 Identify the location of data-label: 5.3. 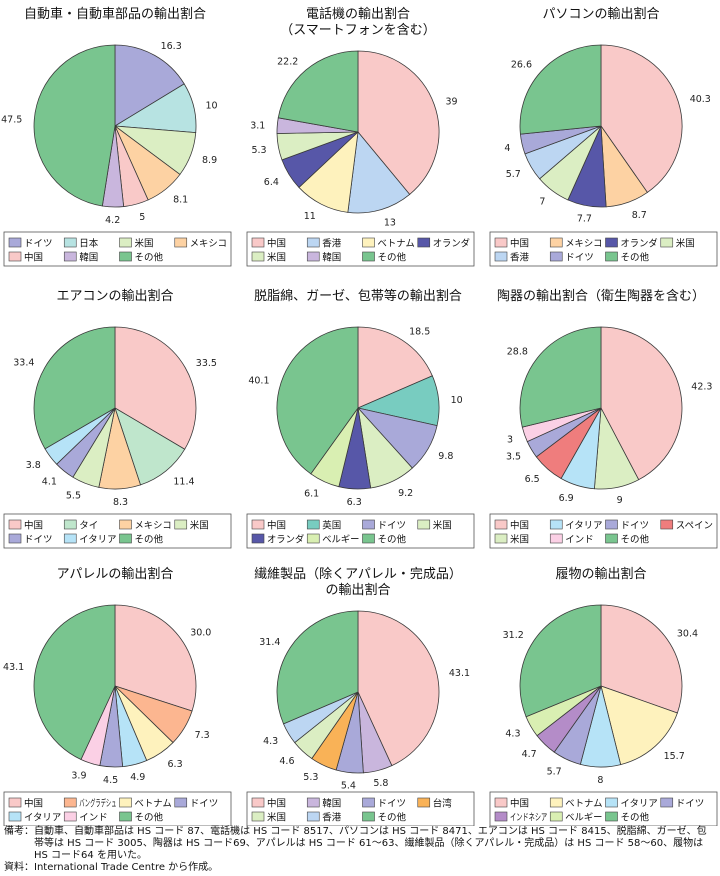
(258, 150).